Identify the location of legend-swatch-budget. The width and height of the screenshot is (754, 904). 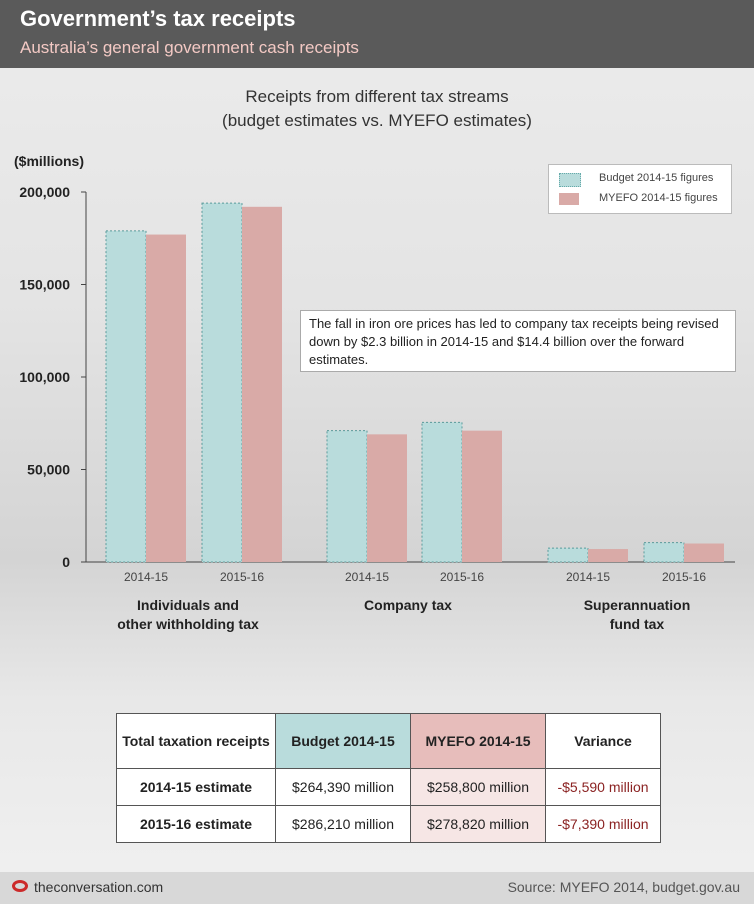
(570, 180).